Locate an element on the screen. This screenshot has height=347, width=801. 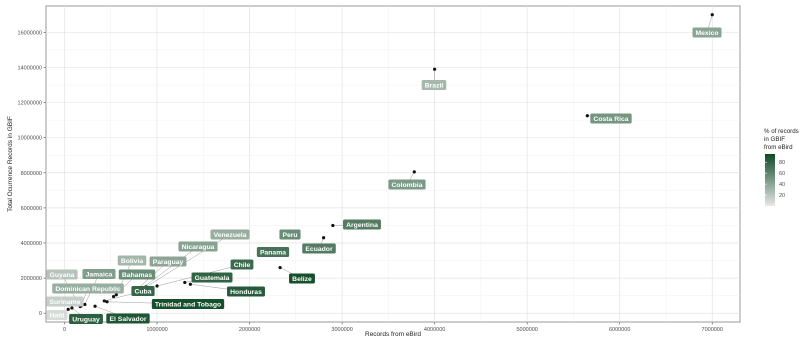
label-brazil: Brazil is located at coordinates (434, 85).